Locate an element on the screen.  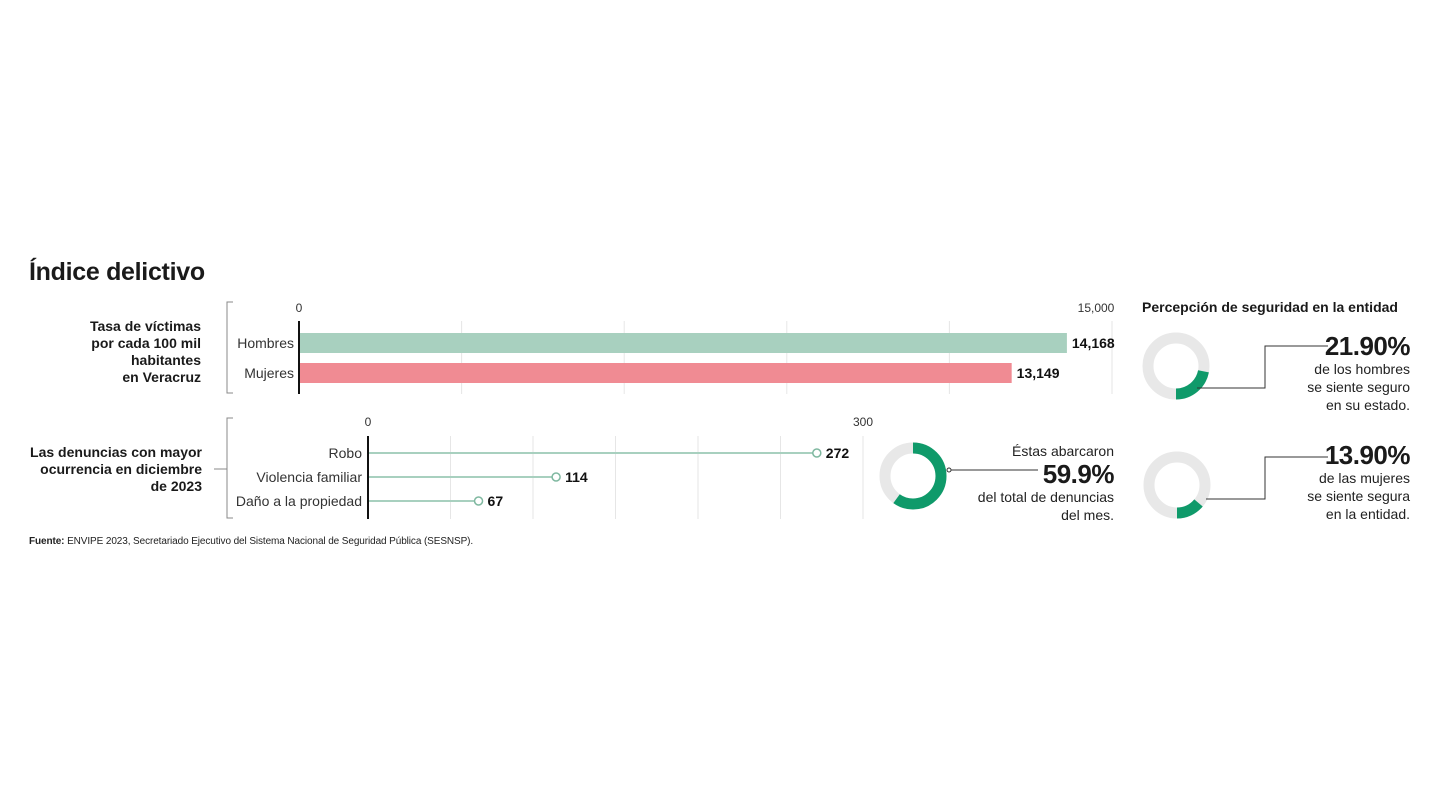
lollipop-category-label: Violencia familiar is located at coordinates (309, 477).